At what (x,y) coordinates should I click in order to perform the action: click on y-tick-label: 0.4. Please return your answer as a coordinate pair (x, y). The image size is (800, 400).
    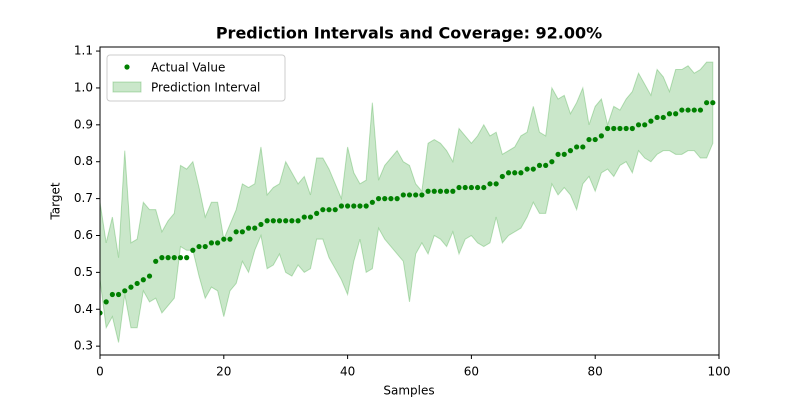
    Looking at the image, I should click on (83, 309).